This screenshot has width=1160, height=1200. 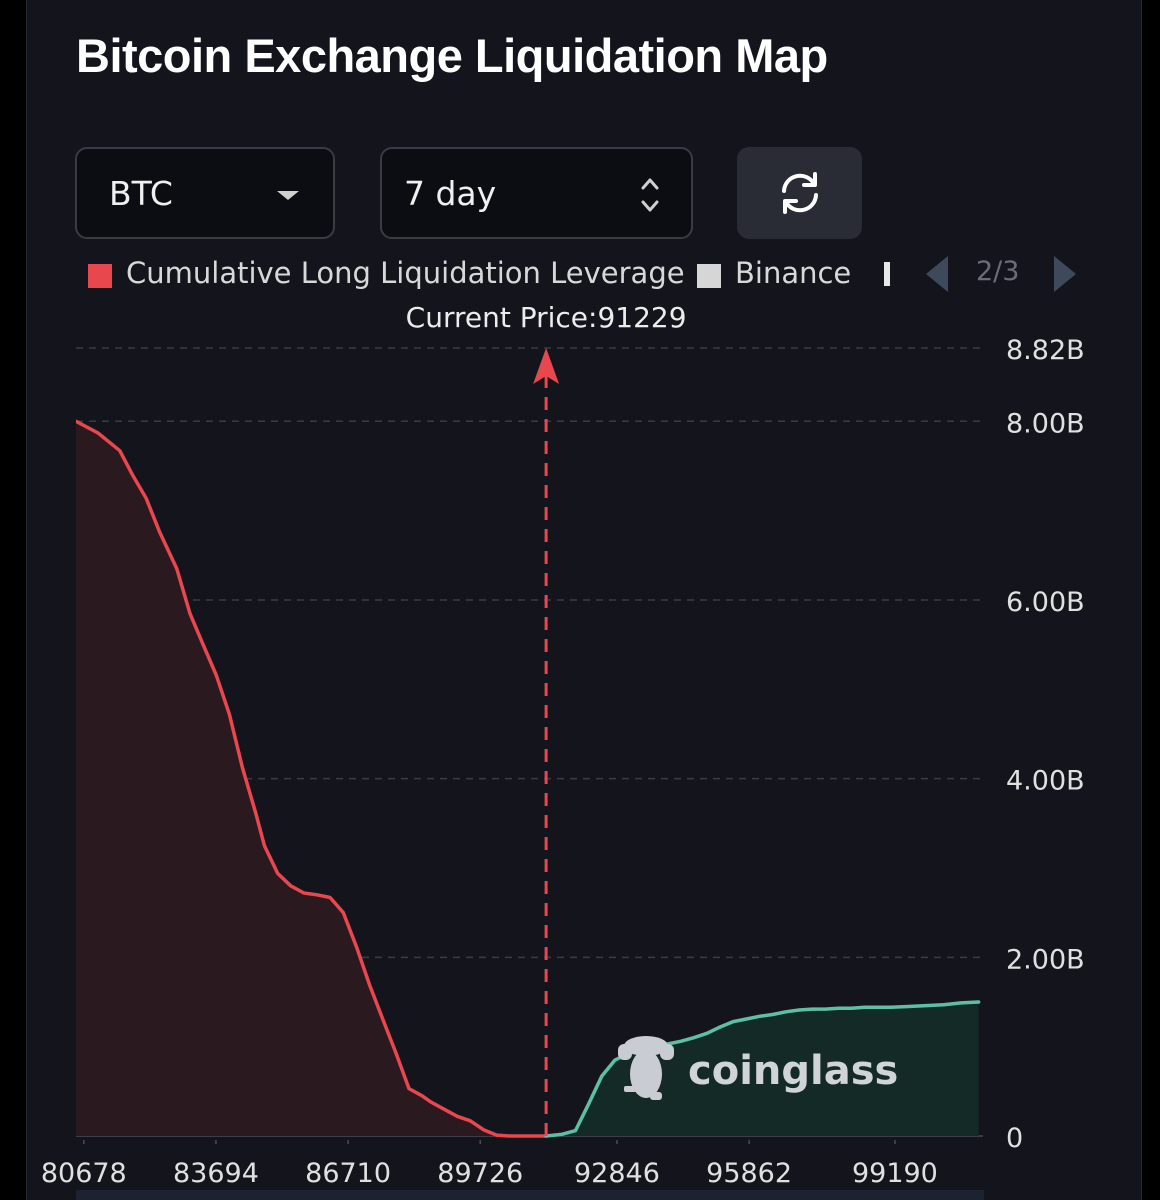 I want to click on refresh-button, so click(x=799, y=193).